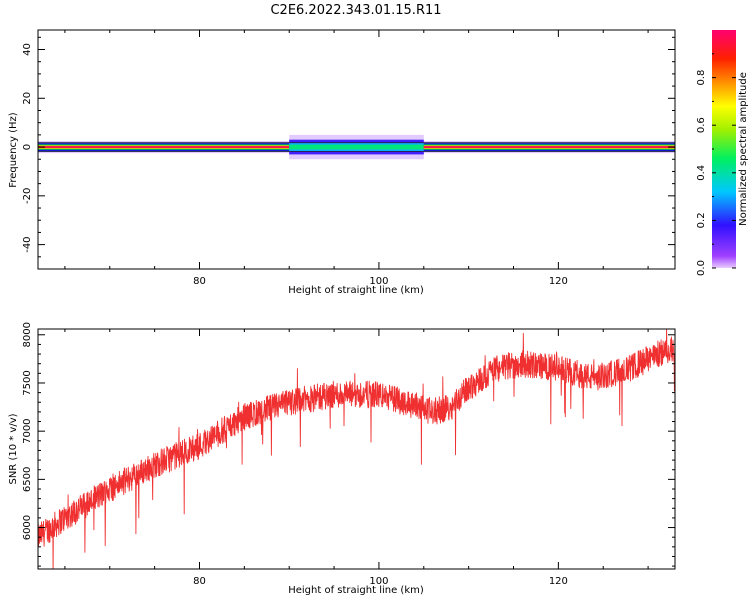  What do you see at coordinates (27, 382) in the screenshot?
I see `snr-ytick-label-7500: 7500` at bounding box center [27, 382].